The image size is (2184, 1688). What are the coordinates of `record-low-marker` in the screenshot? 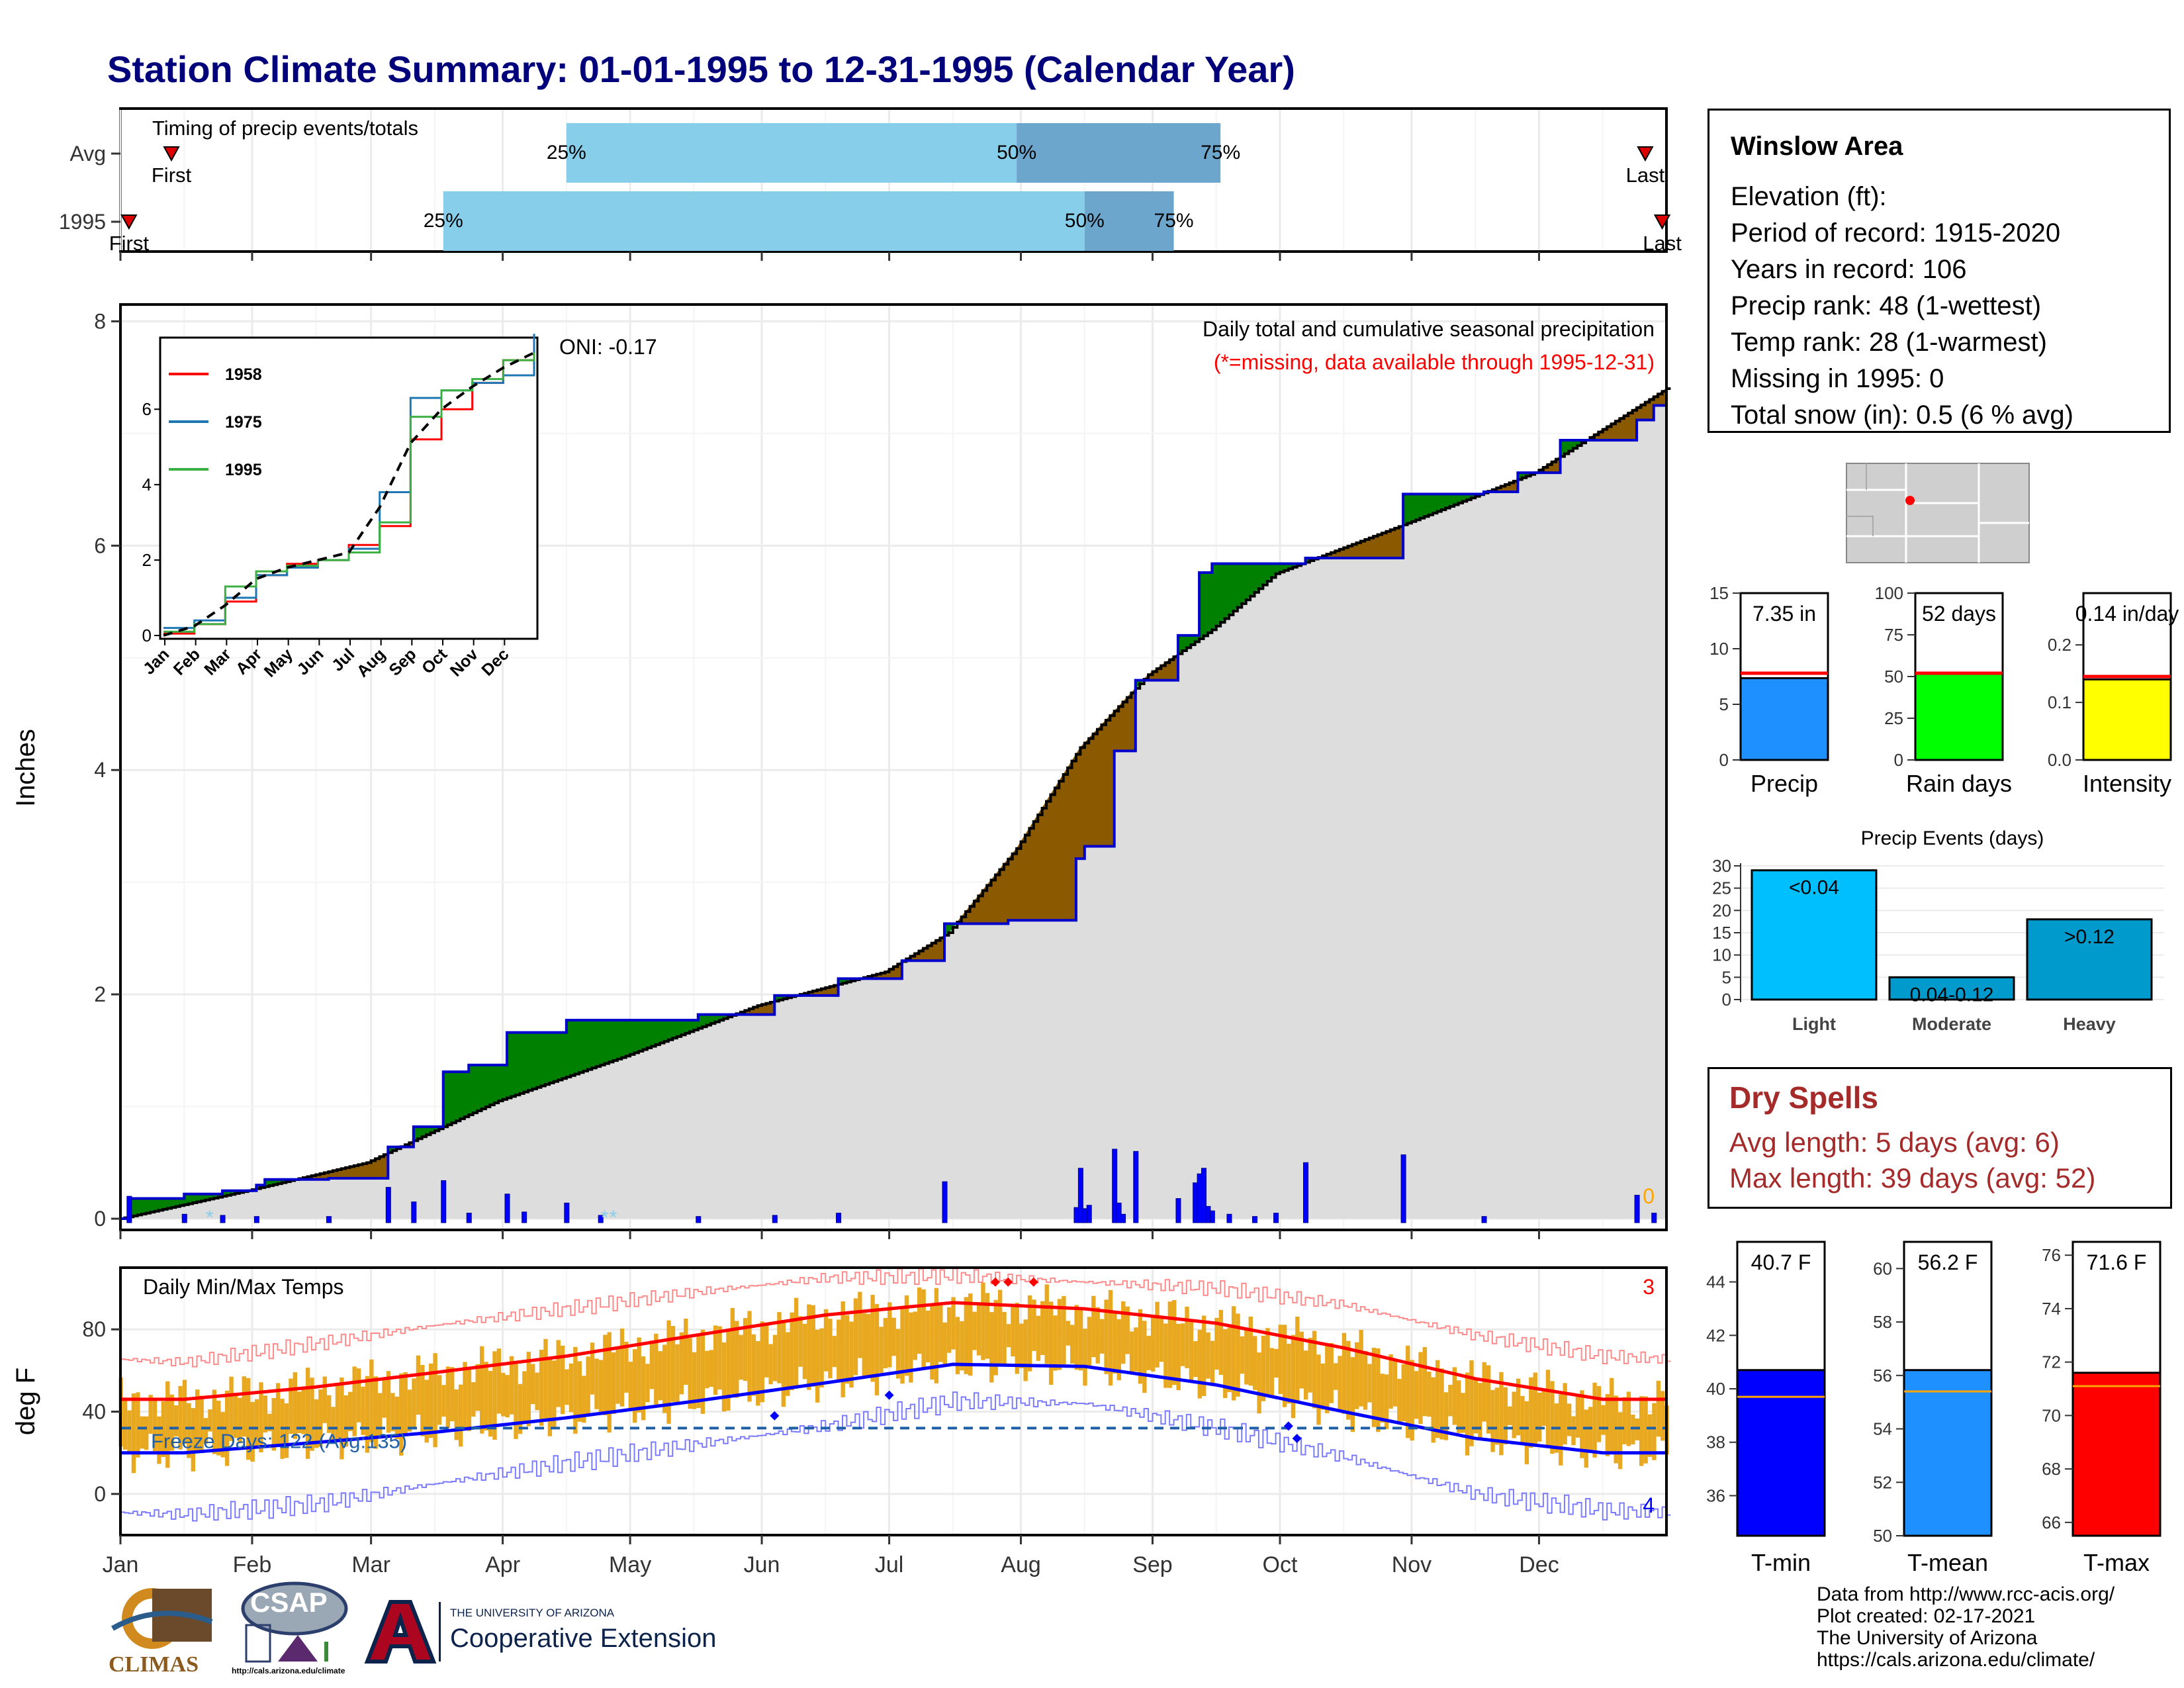 It's located at (1297, 1438).